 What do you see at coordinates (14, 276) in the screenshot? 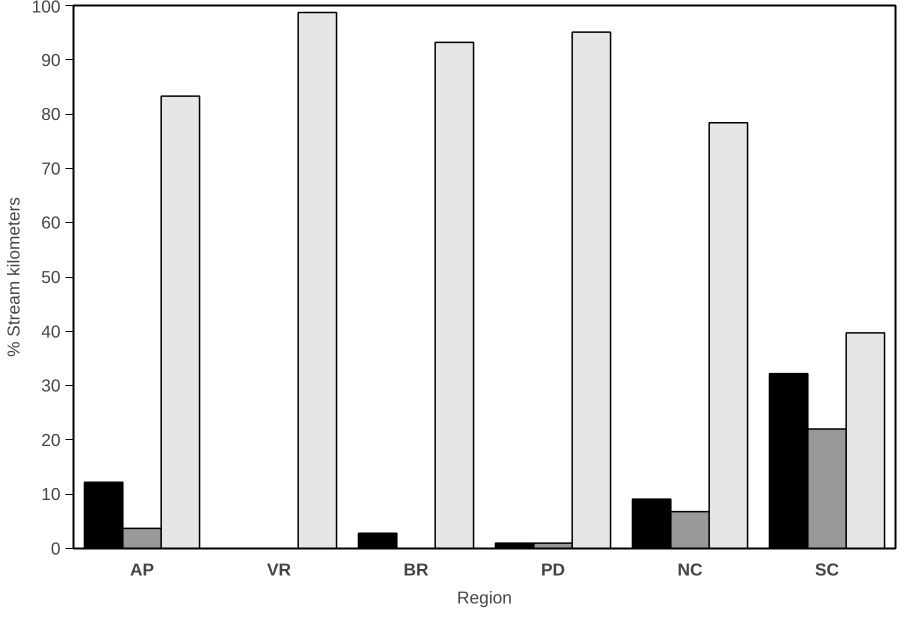
I see `y-axis-title: % Stream kilometers` at bounding box center [14, 276].